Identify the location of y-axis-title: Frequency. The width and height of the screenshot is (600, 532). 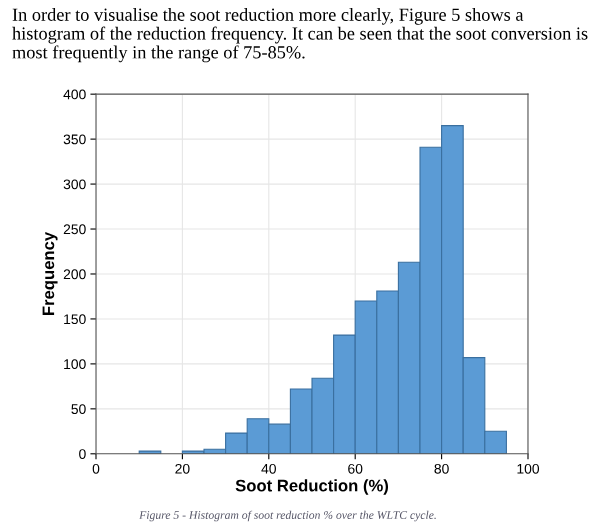
(50, 273).